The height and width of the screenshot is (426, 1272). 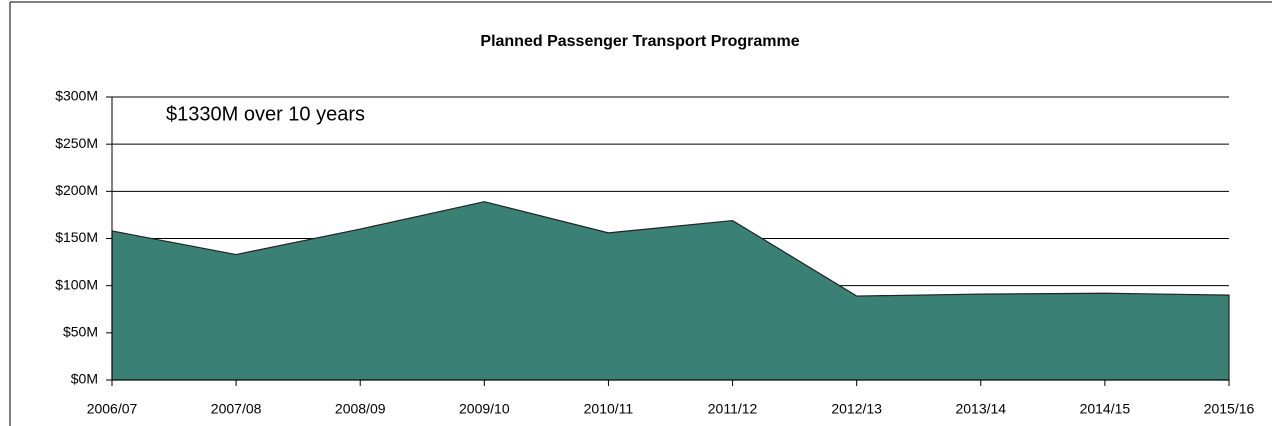 I want to click on x-tick-label: 2015/16, so click(x=1229, y=409).